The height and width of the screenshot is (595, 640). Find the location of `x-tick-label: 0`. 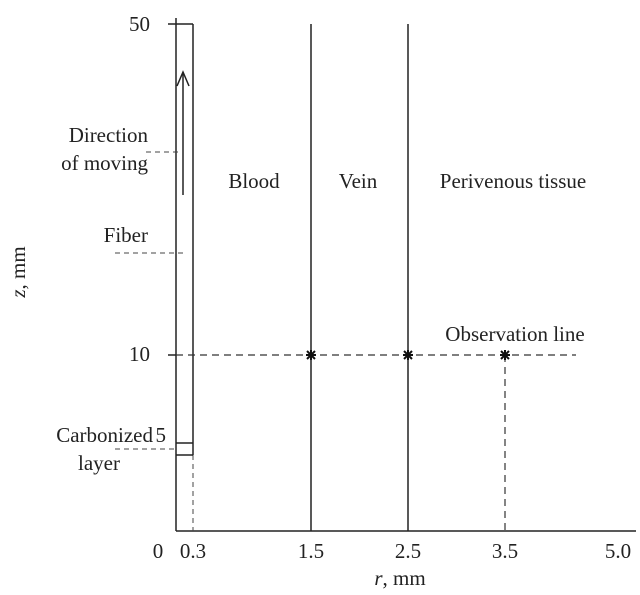

x-tick-label: 0 is located at coordinates (158, 551).